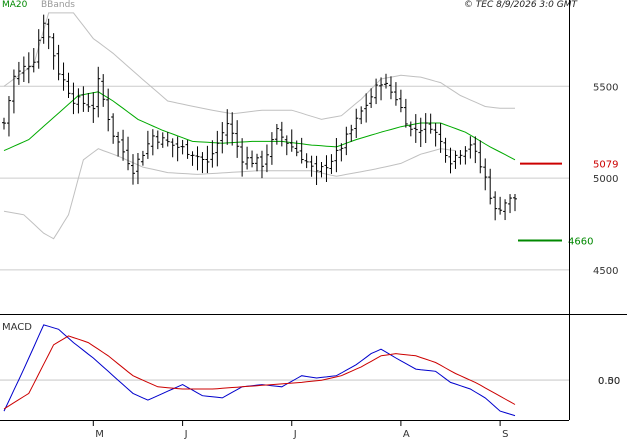  I want to click on time-tick-label: M, so click(99, 434).